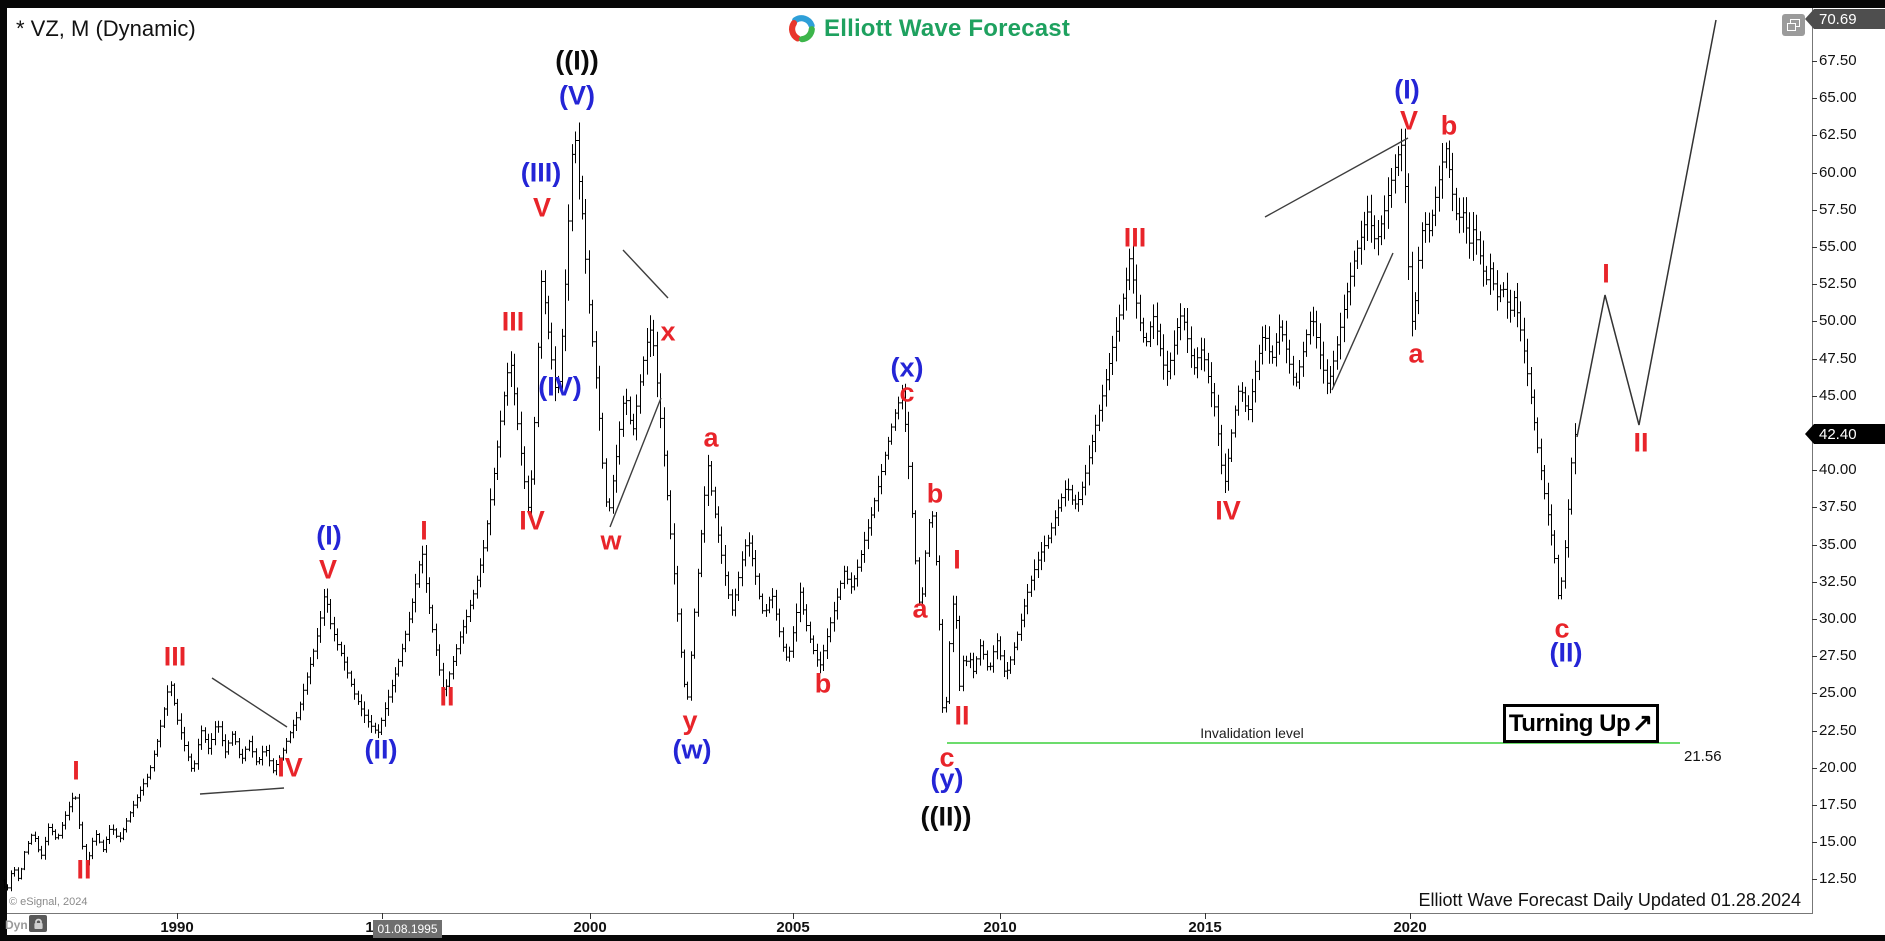 The width and height of the screenshot is (1885, 941). I want to click on price-tick-label: 22.50, so click(1838, 730).